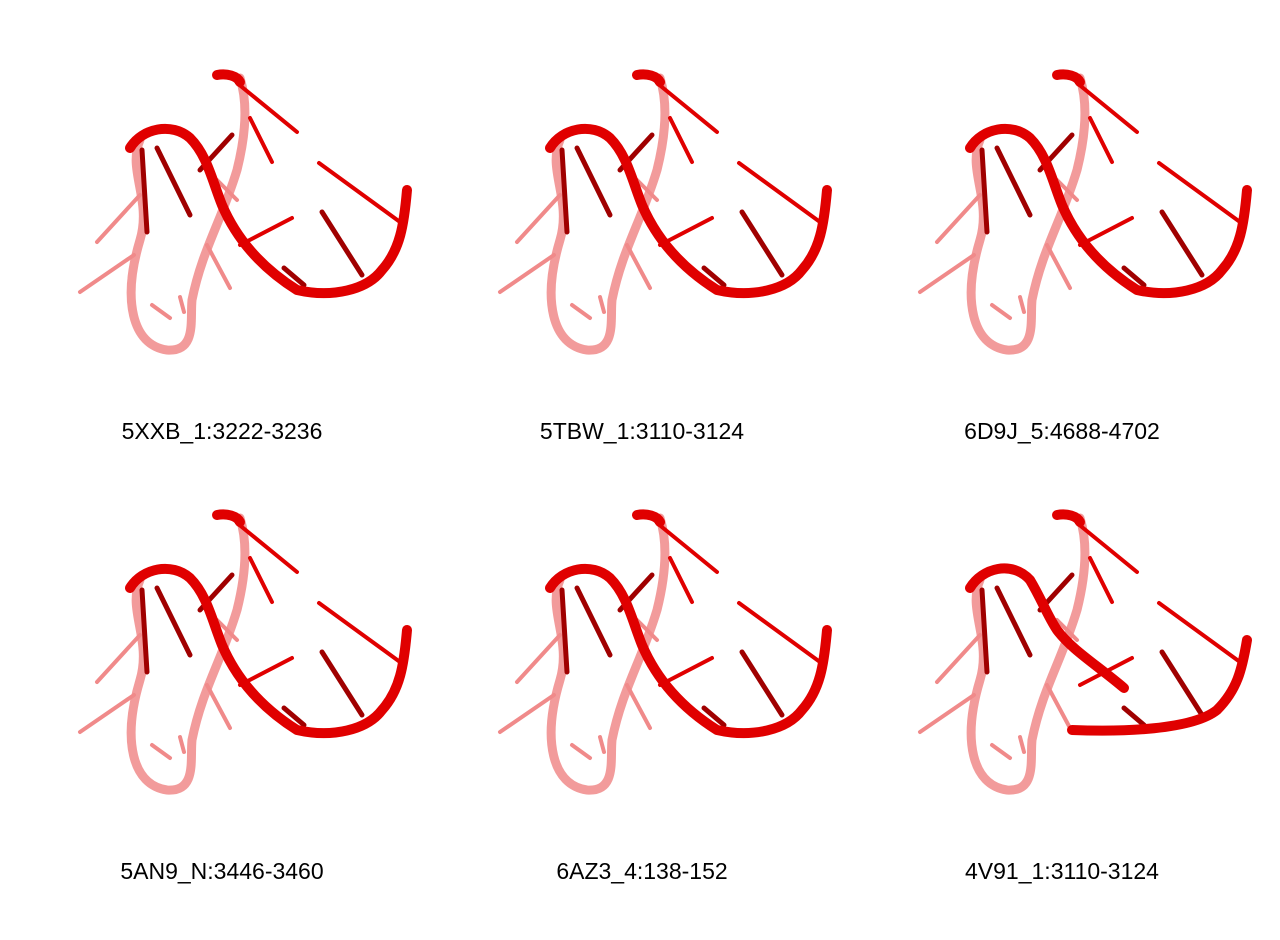 This screenshot has width=1280, height=940. I want to click on structure-label: 6AZ3_4:138-152, so click(642, 871).